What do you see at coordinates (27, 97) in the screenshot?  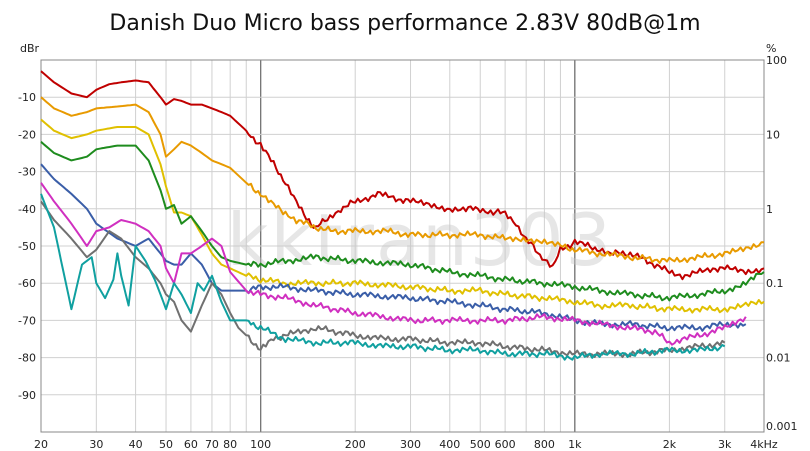 I see `left-y-tick-label: -10` at bounding box center [27, 97].